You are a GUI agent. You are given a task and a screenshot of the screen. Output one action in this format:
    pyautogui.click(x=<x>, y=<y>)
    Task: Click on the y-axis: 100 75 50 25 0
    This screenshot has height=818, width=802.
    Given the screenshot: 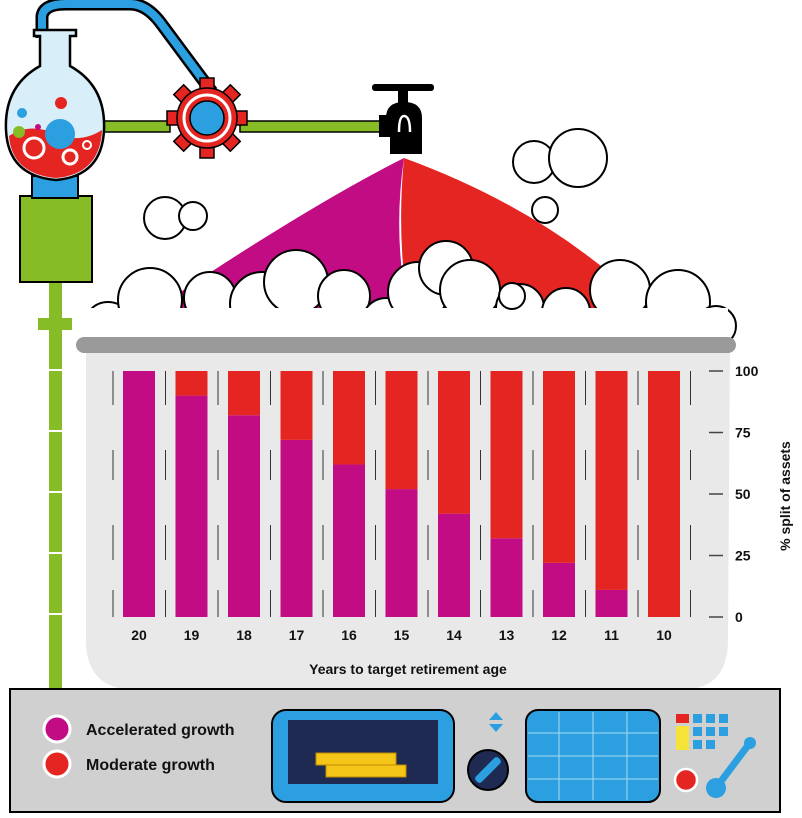 What is the action you would take?
    pyautogui.click(x=734, y=494)
    